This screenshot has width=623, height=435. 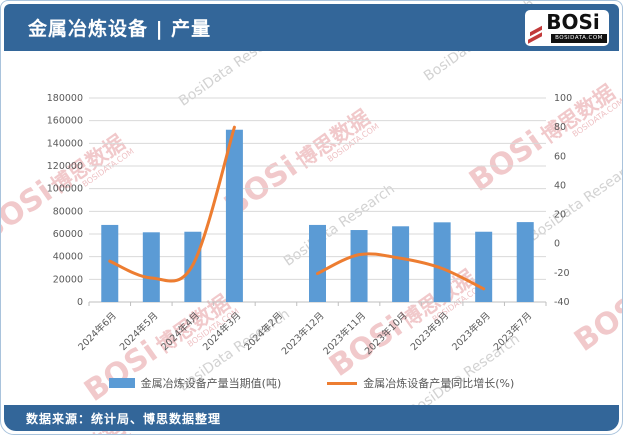 What do you see at coordinates (560, 185) in the screenshot?
I see `svg-text: 40` at bounding box center [560, 185].